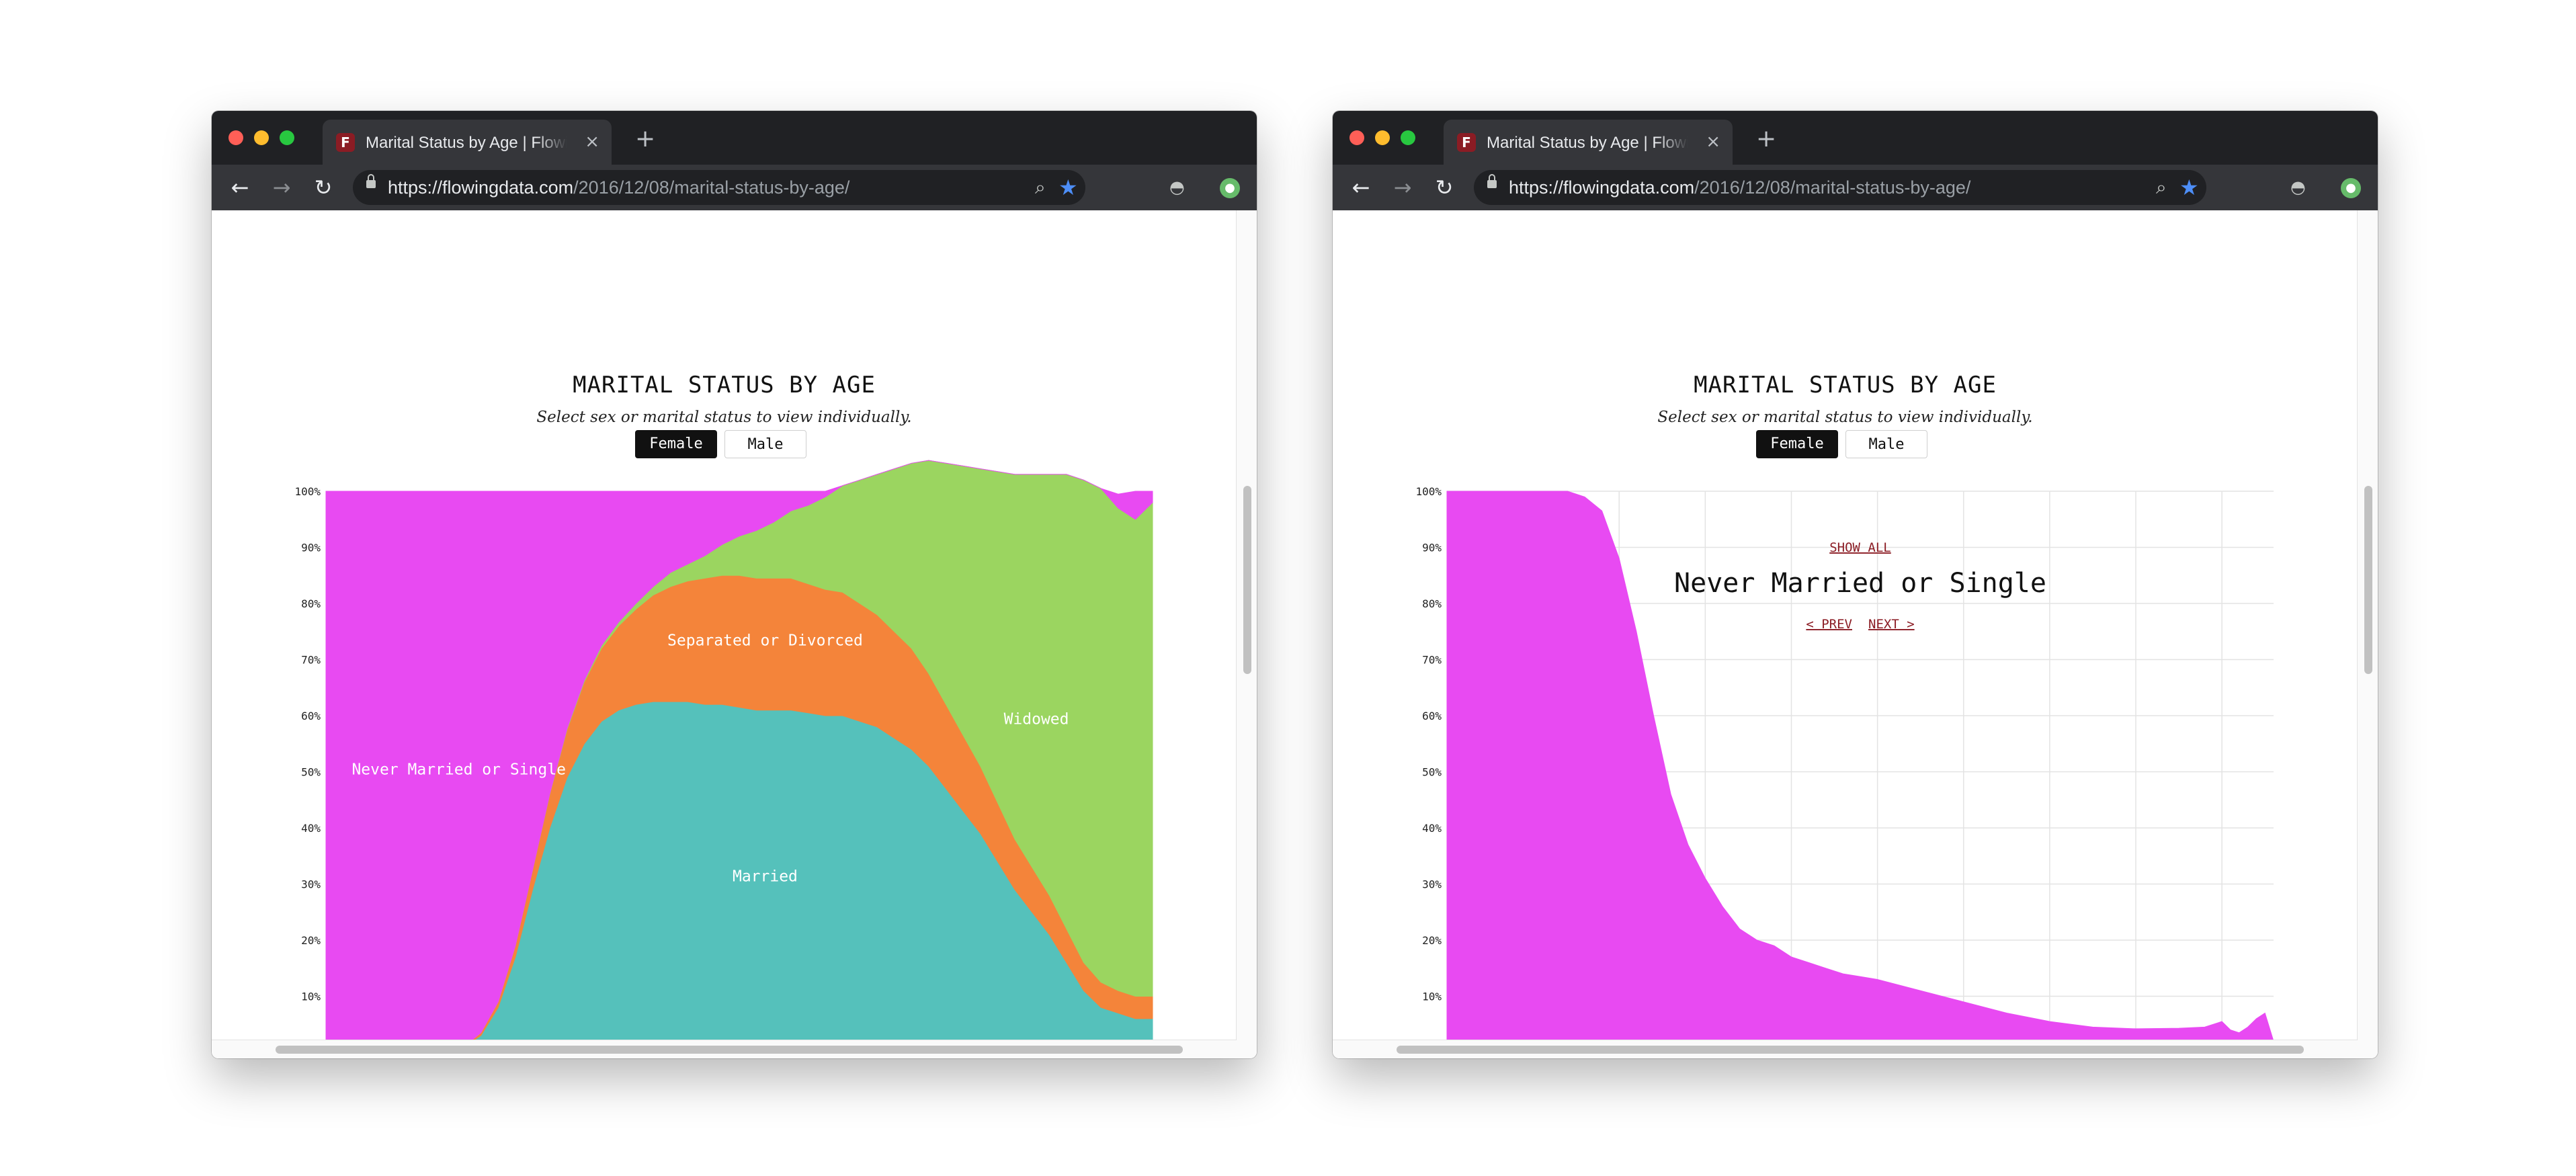  I want to click on series-label-widowed: Widowed, so click(1036, 720).